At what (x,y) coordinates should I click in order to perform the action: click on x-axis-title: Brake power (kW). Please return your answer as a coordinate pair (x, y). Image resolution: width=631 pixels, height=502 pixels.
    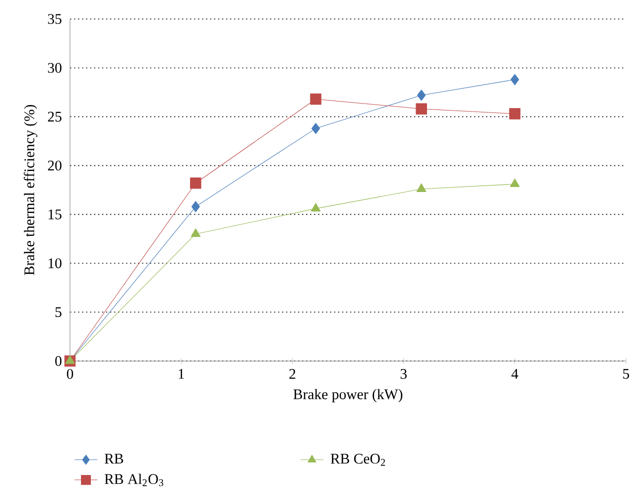
    Looking at the image, I should click on (347, 395).